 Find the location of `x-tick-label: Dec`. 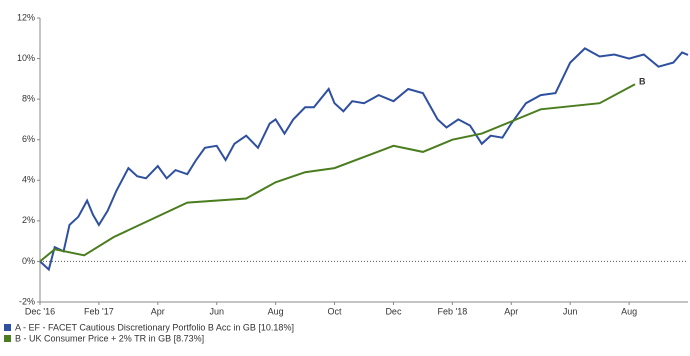

x-tick-label: Dec is located at coordinates (393, 311).